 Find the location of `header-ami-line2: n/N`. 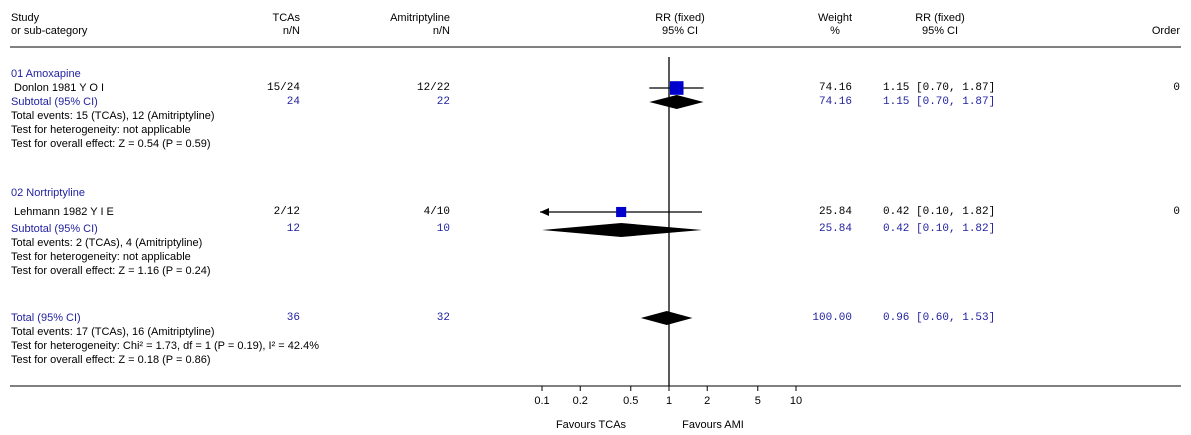

header-ami-line2: n/N is located at coordinates (441, 31).